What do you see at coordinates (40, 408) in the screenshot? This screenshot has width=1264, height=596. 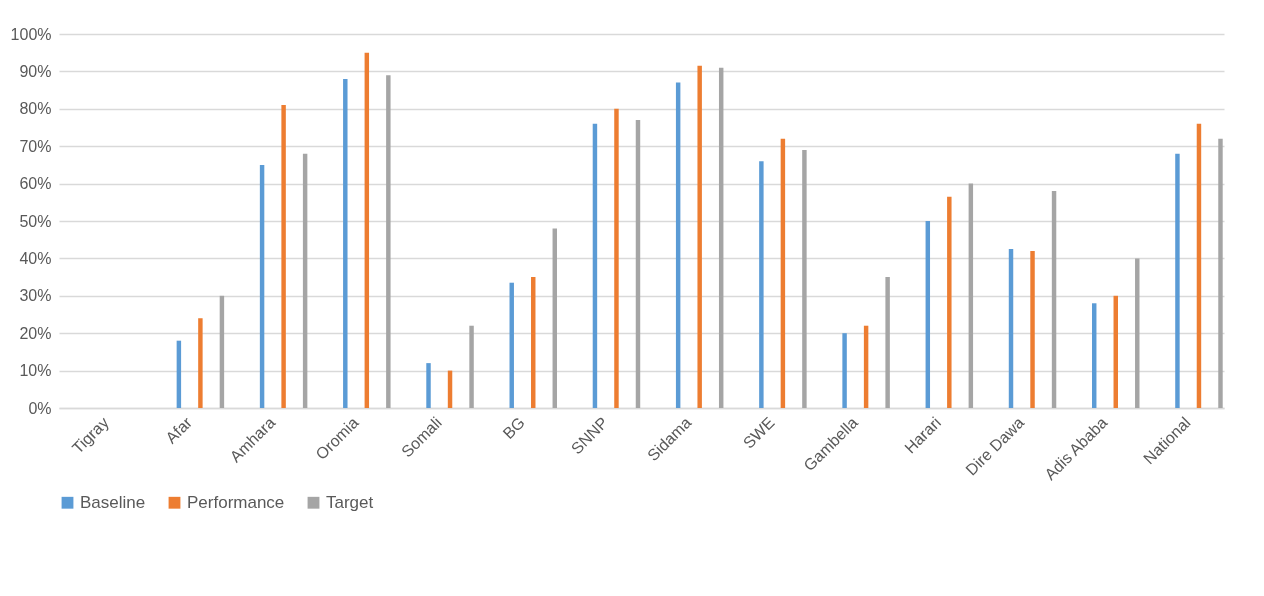 I see `y-tick-label: 0%` at bounding box center [40, 408].